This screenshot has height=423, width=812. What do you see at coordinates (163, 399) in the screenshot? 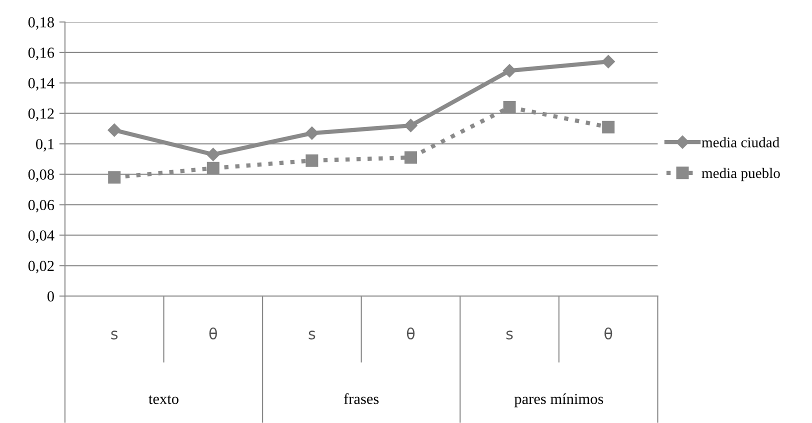
I see `text: texto` at bounding box center [163, 399].